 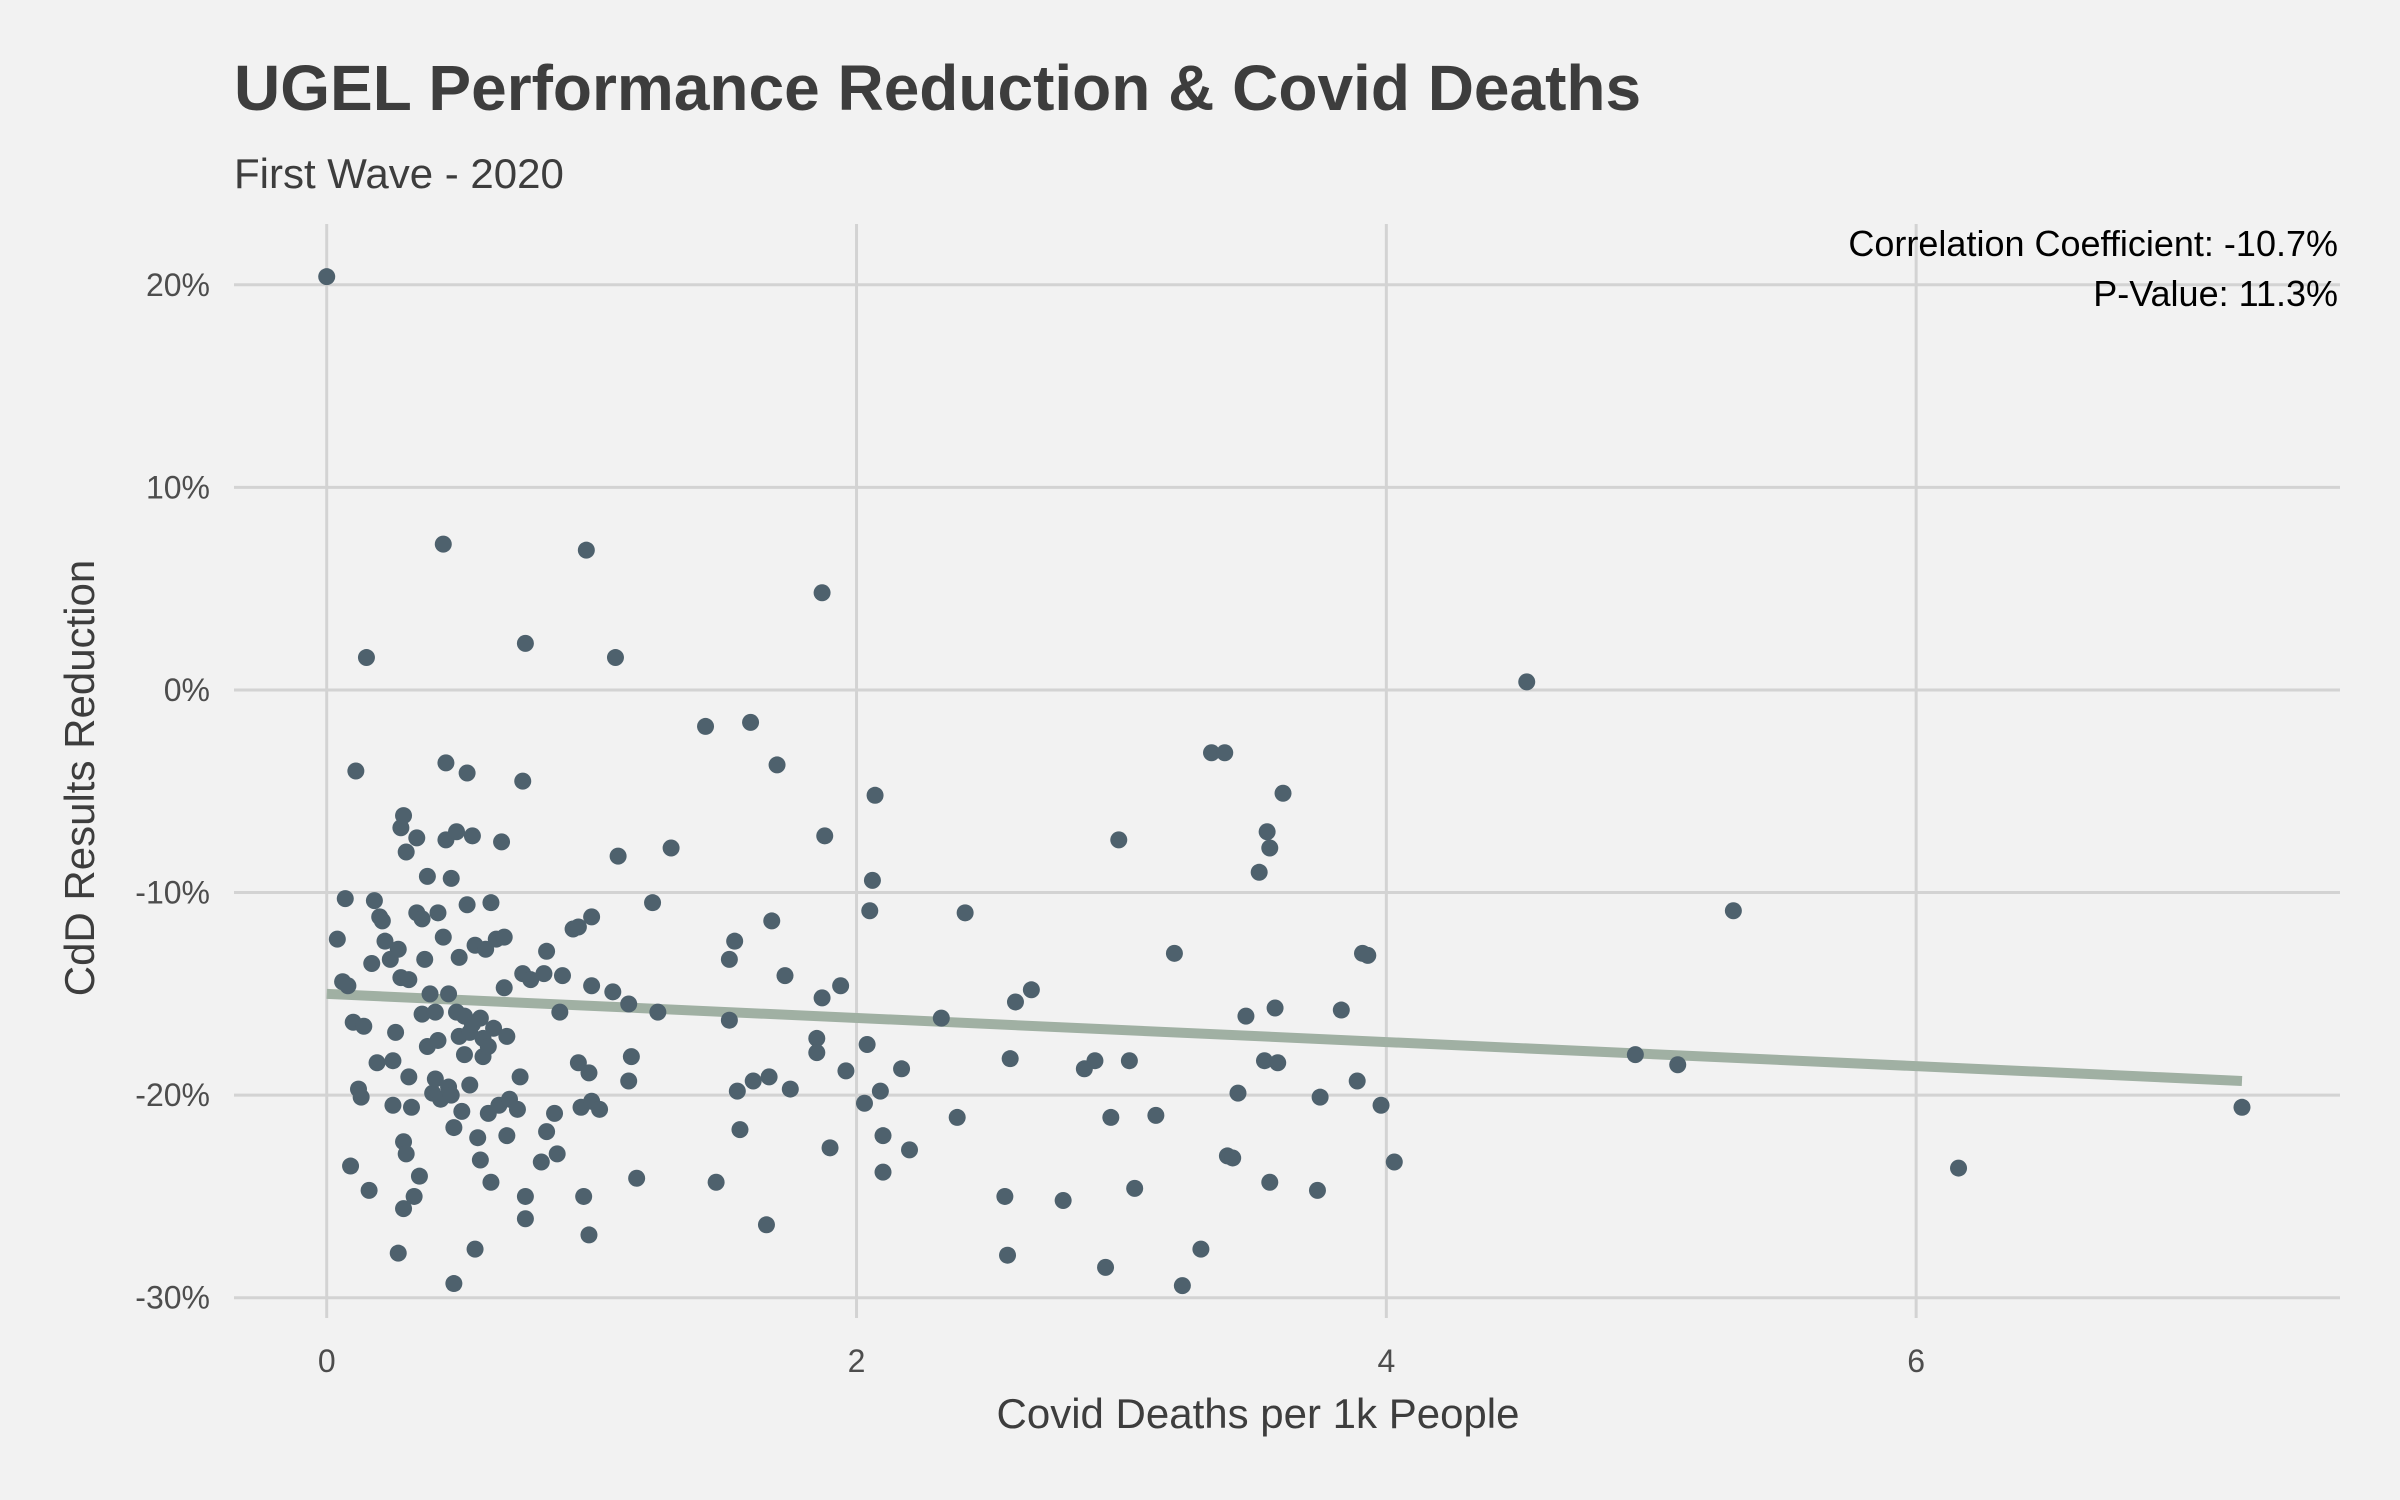 What do you see at coordinates (1916, 1361) in the screenshot?
I see `x-tick-label: 6` at bounding box center [1916, 1361].